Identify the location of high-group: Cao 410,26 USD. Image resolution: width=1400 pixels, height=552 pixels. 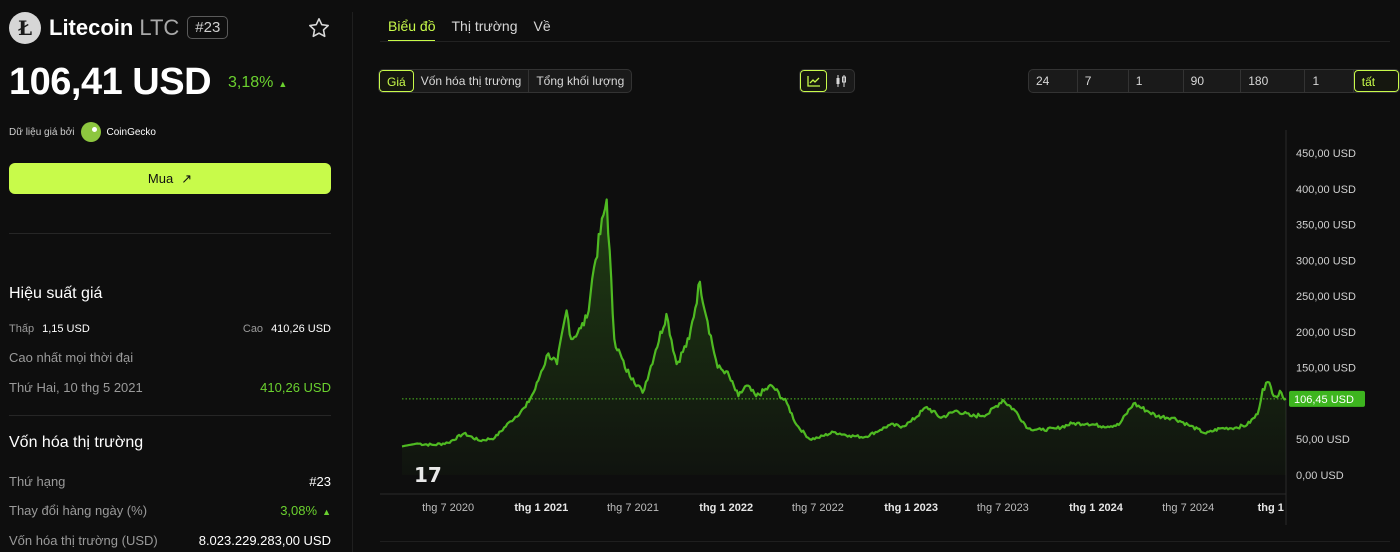
(287, 329).